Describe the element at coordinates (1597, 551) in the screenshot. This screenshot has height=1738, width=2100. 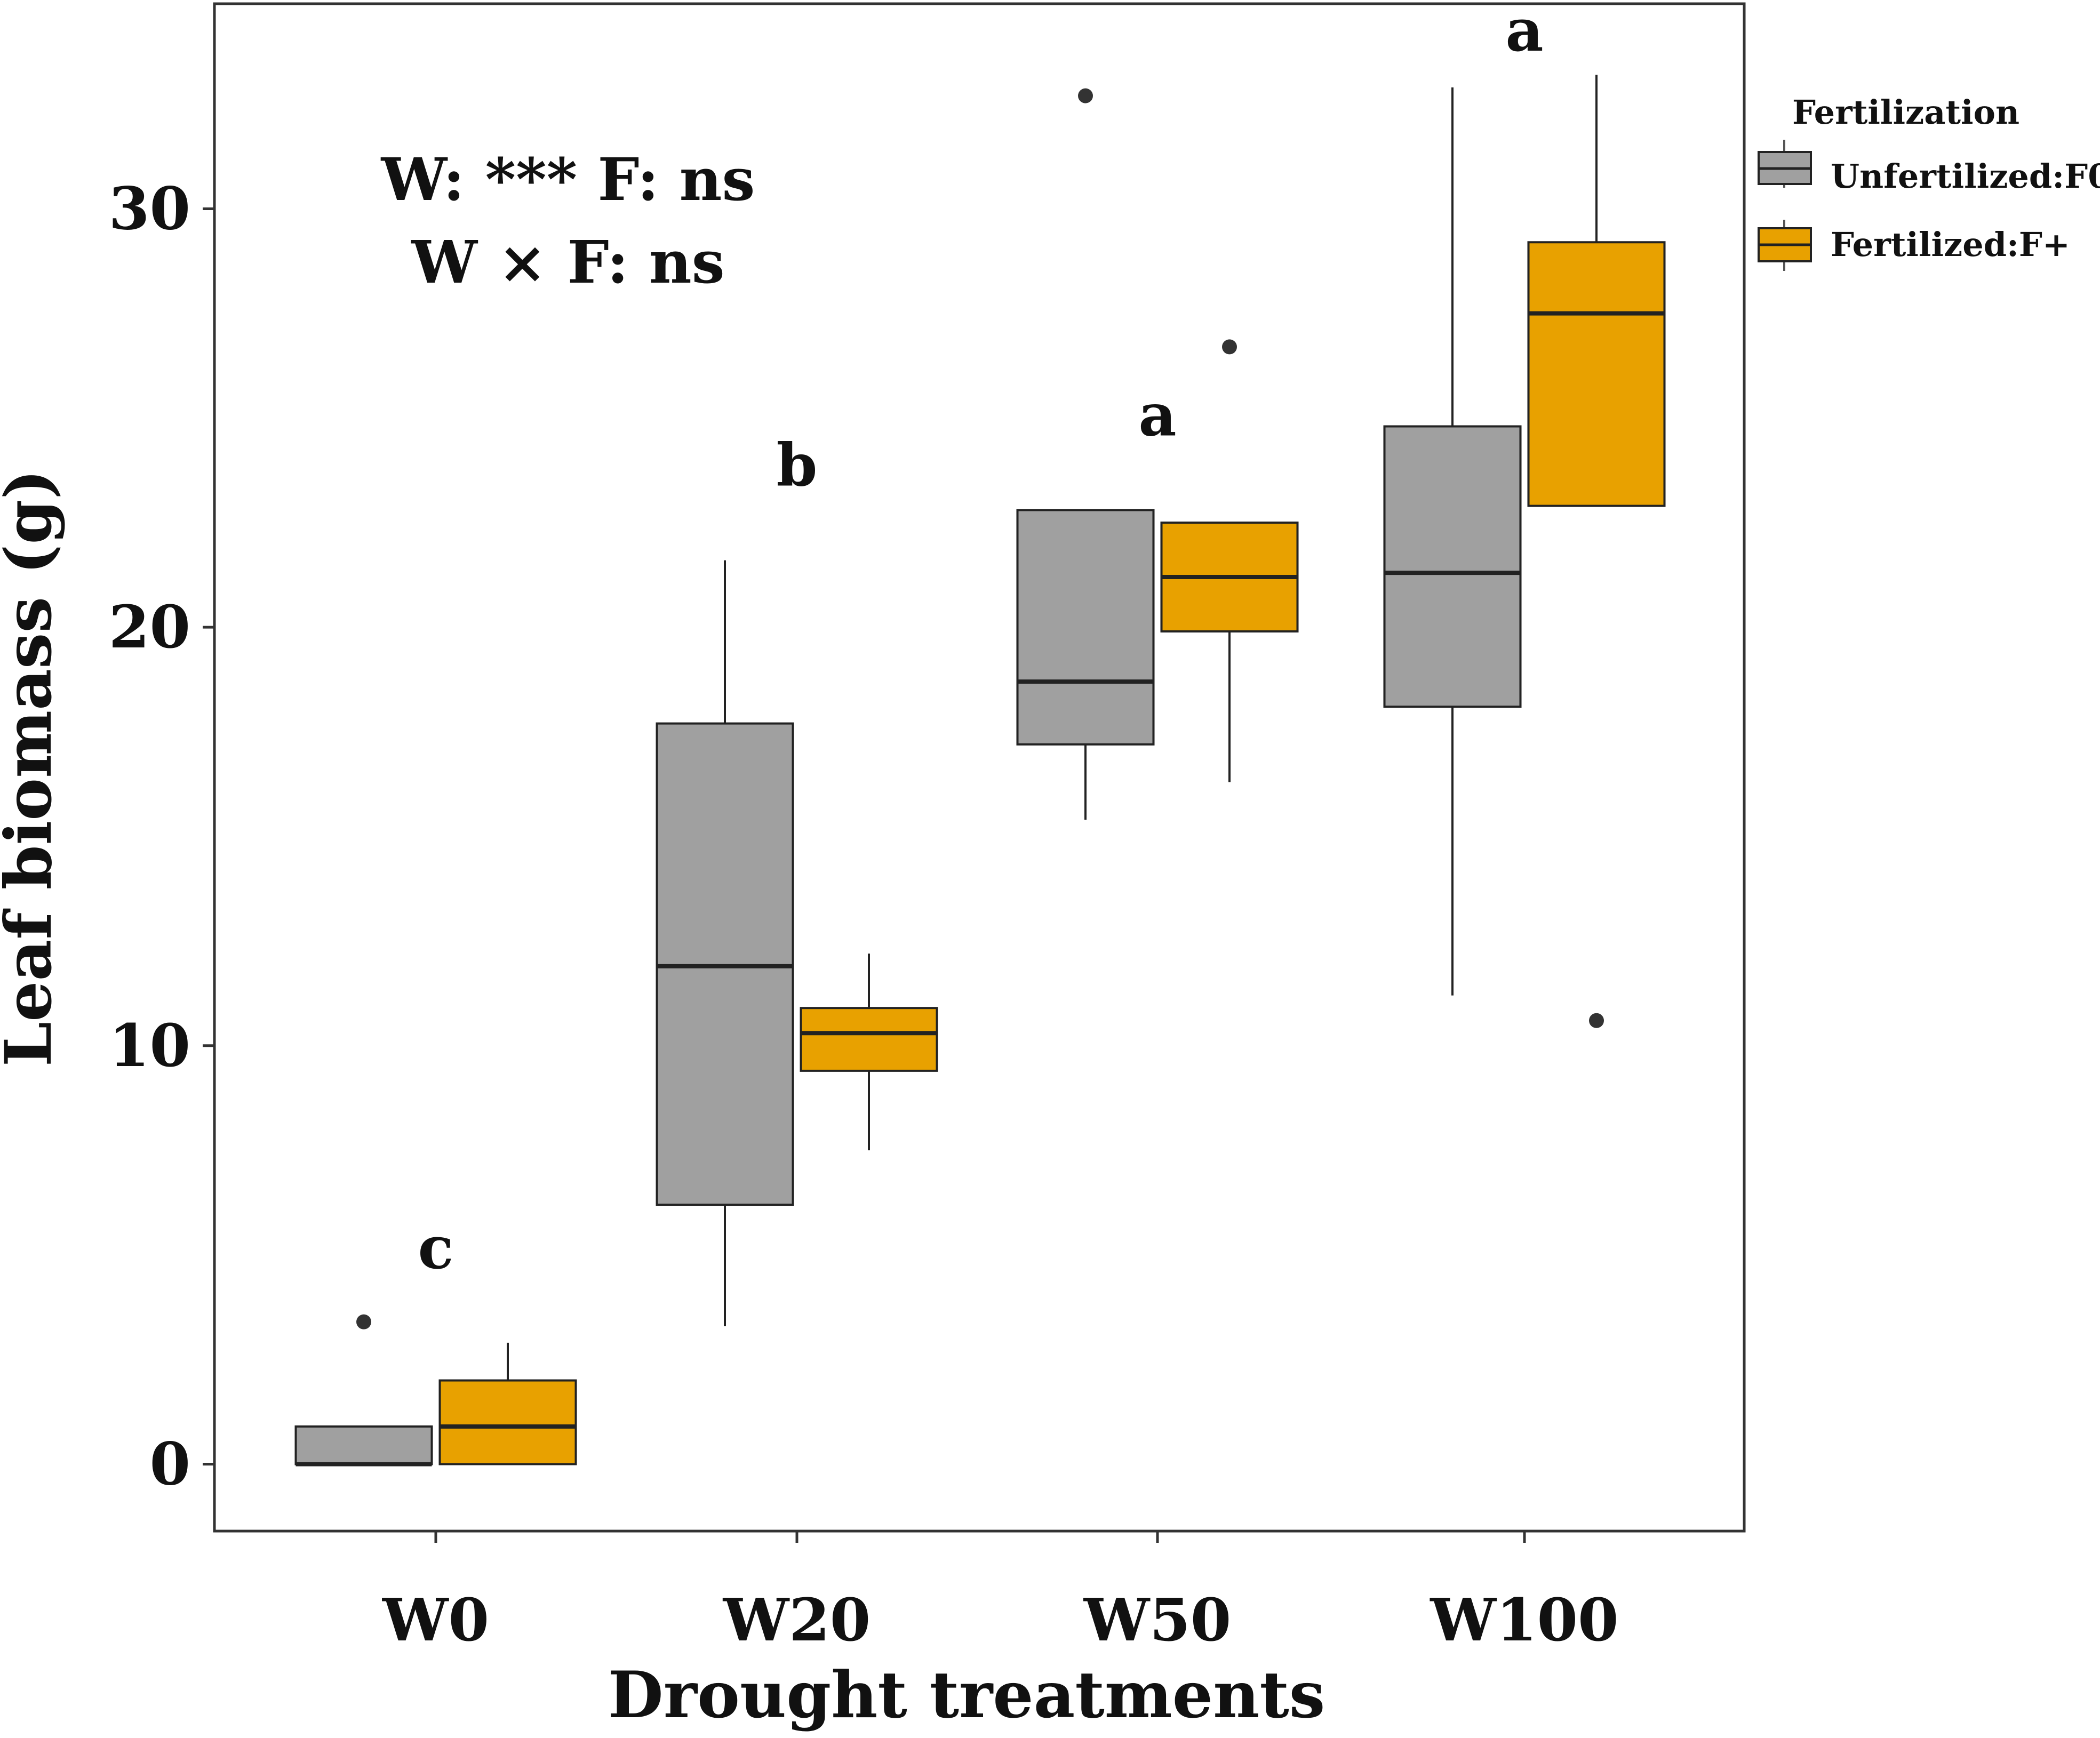
I see `box-W100-fertilized` at that location.